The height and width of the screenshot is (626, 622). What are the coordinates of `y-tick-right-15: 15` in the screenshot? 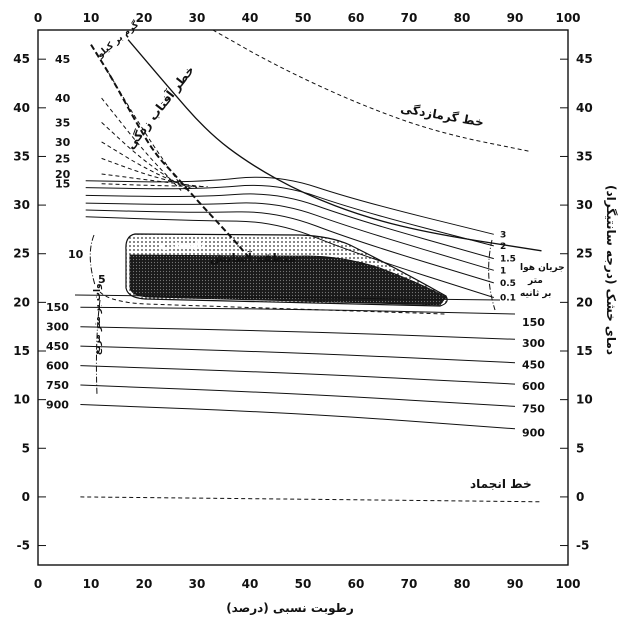 It's located at (584, 351).